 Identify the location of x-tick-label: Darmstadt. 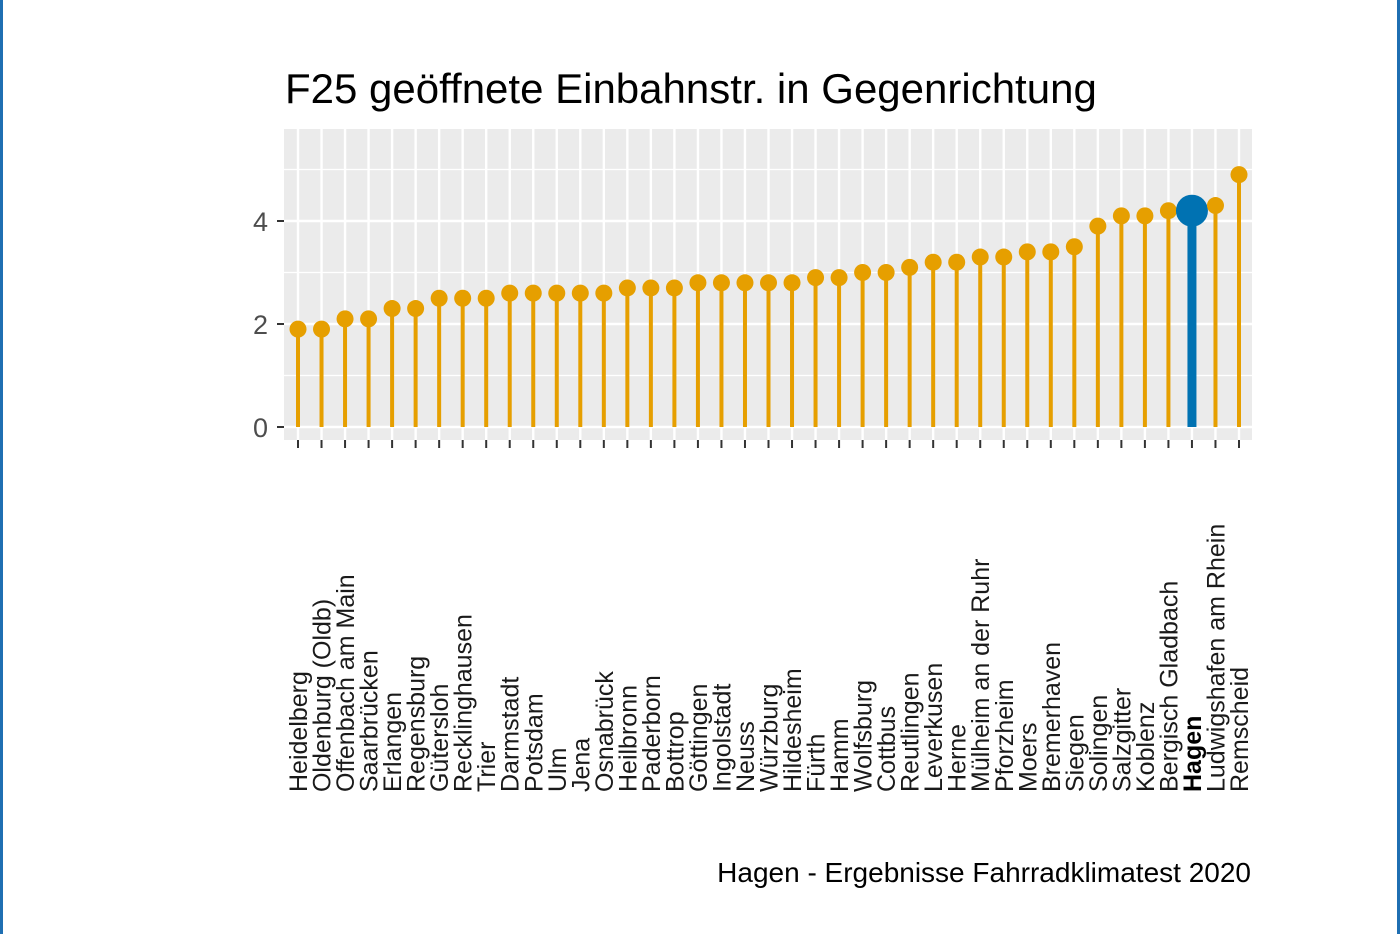
(511, 734).